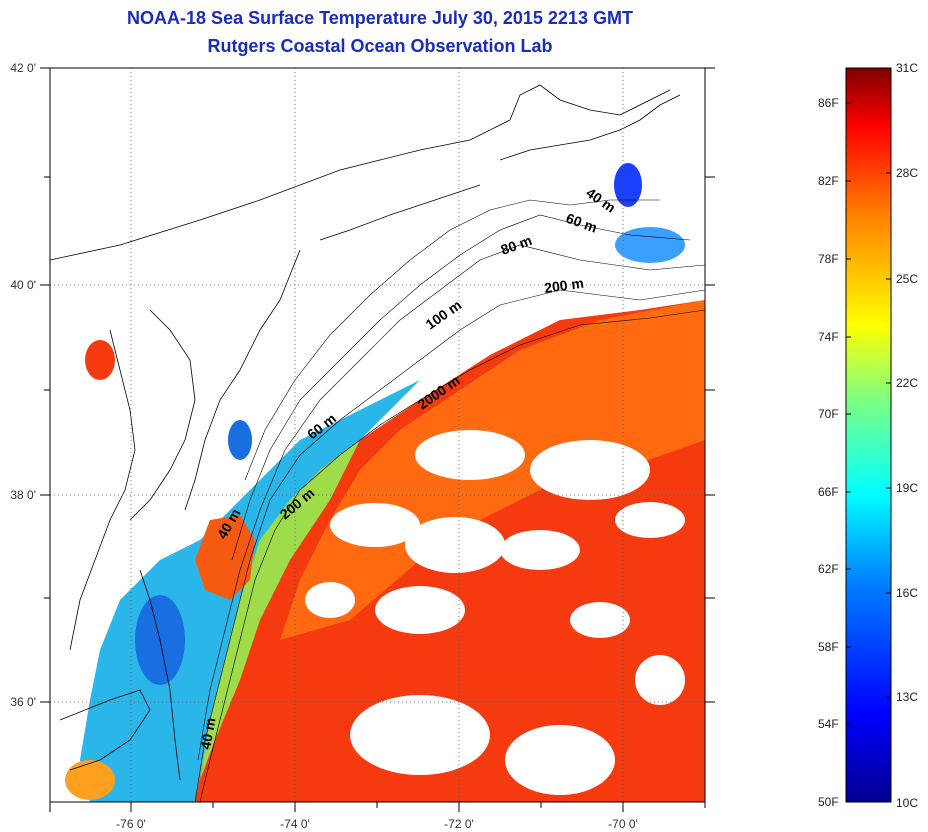  I want to click on lat-tick-label: 40 0', so click(23, 285).